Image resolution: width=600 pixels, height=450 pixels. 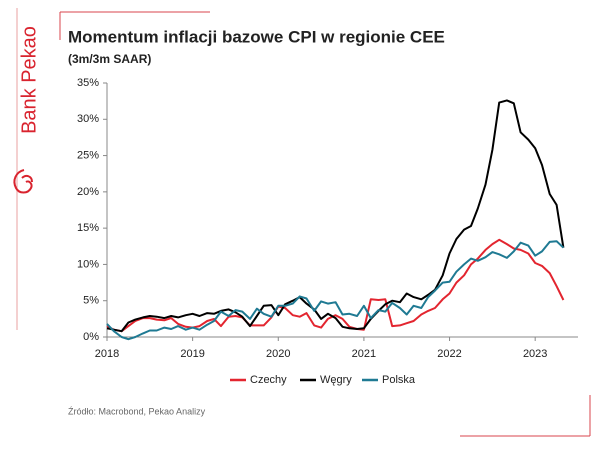 What do you see at coordinates (192, 354) in the screenshot?
I see `x-tick-label: 2019` at bounding box center [192, 354].